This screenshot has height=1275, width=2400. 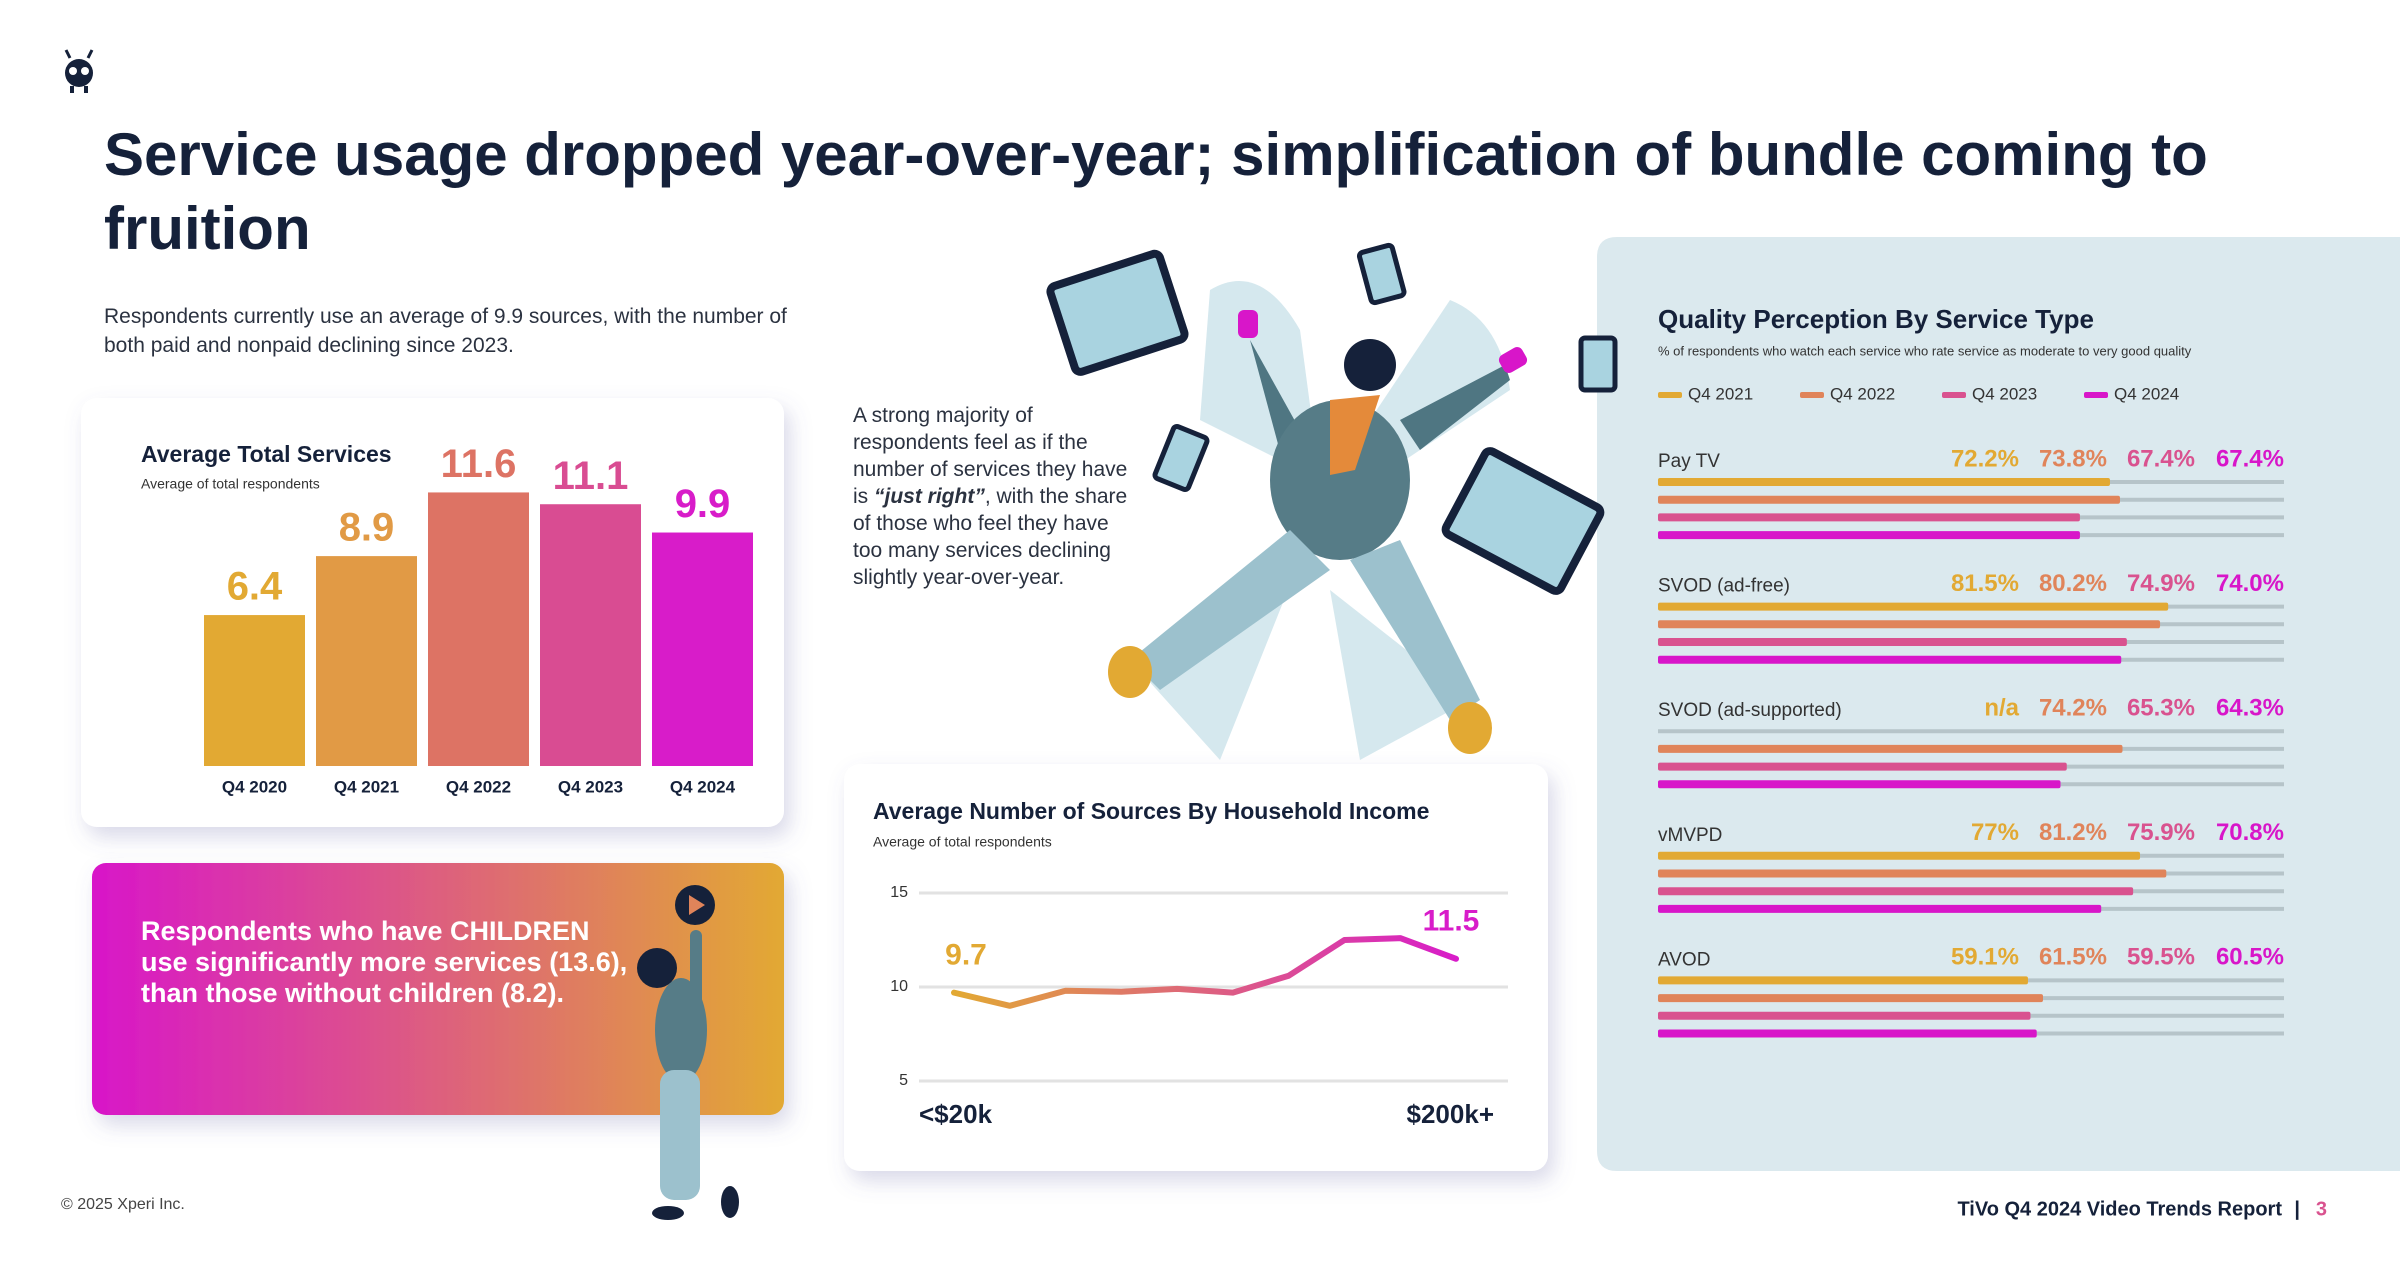 What do you see at coordinates (903, 1080) in the screenshot?
I see `y-tick-label: 5` at bounding box center [903, 1080].